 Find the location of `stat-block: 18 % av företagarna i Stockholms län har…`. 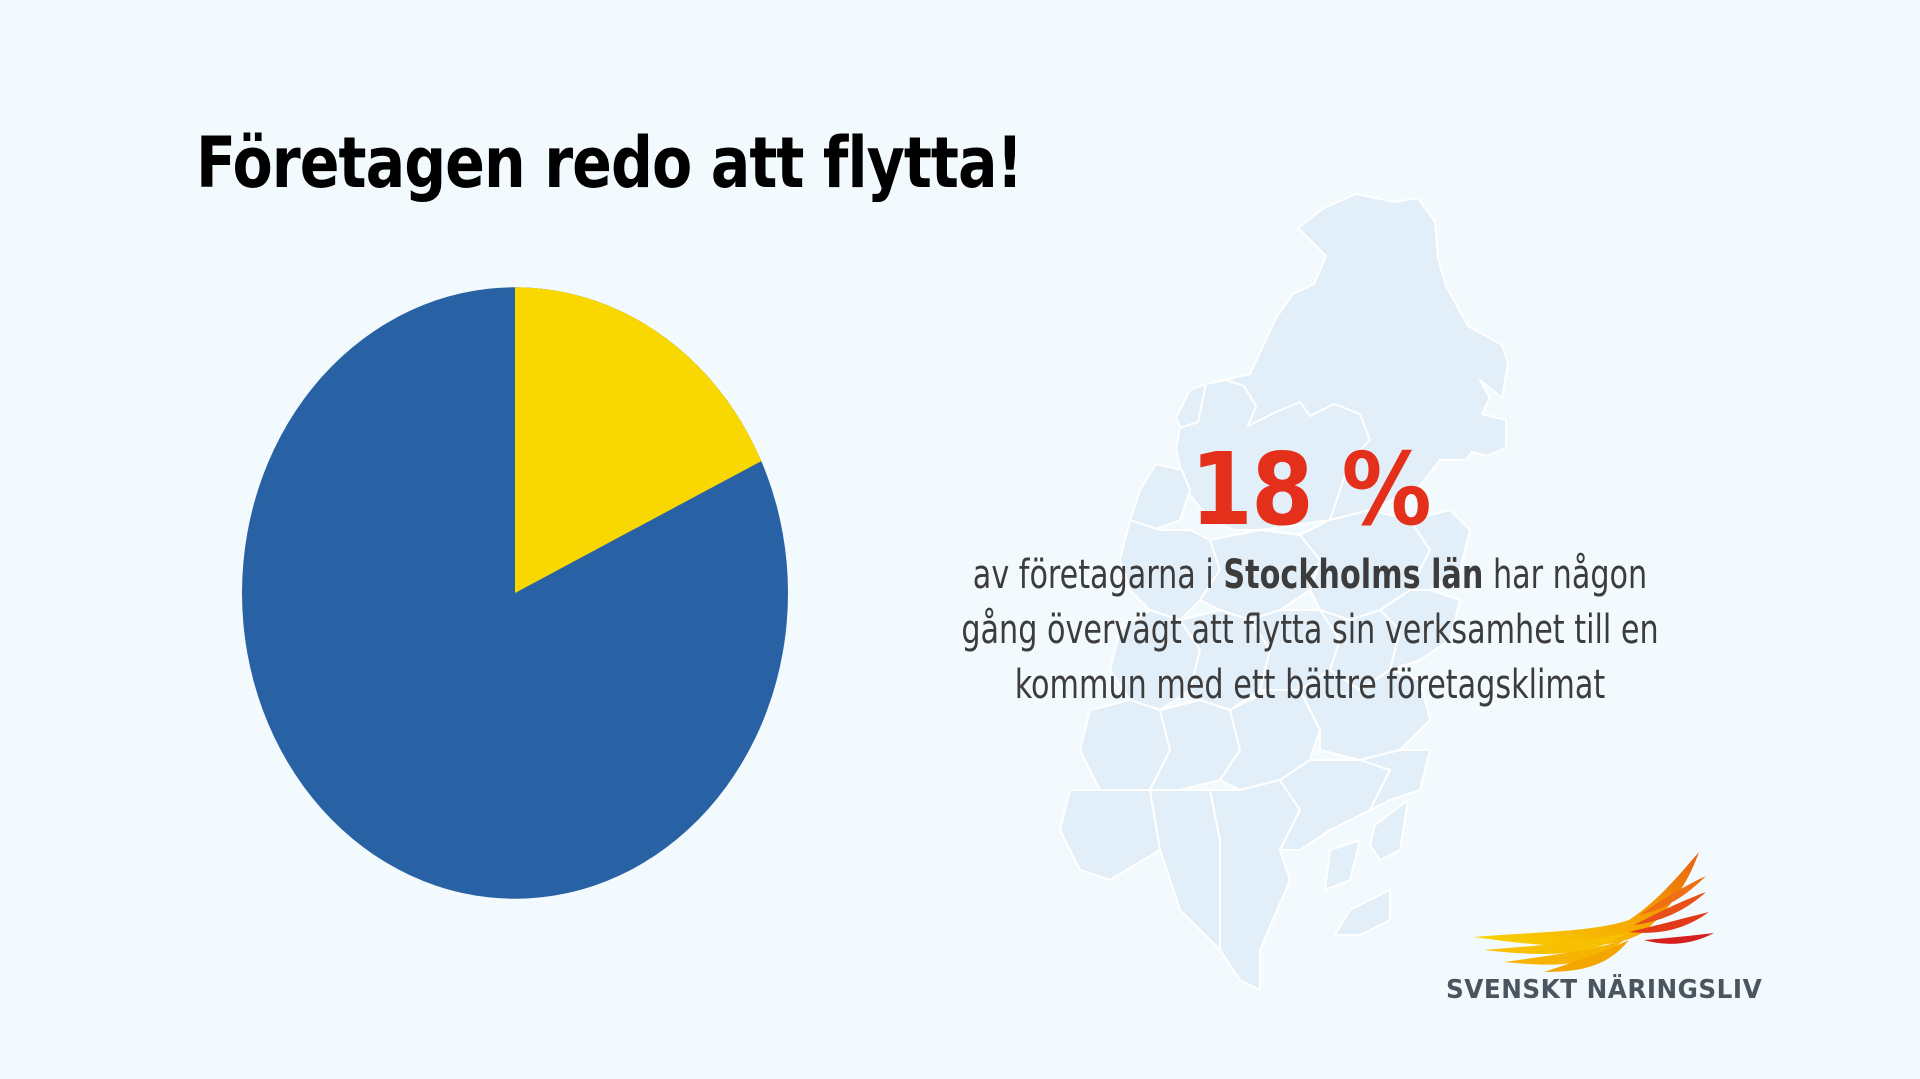

stat-block: 18 % av företagarna i Stockholms län har… is located at coordinates (1310, 576).